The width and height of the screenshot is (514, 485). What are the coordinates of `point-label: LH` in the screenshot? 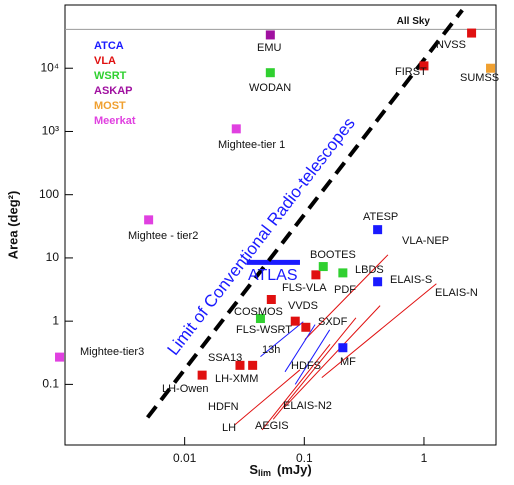 It's located at (229, 428).